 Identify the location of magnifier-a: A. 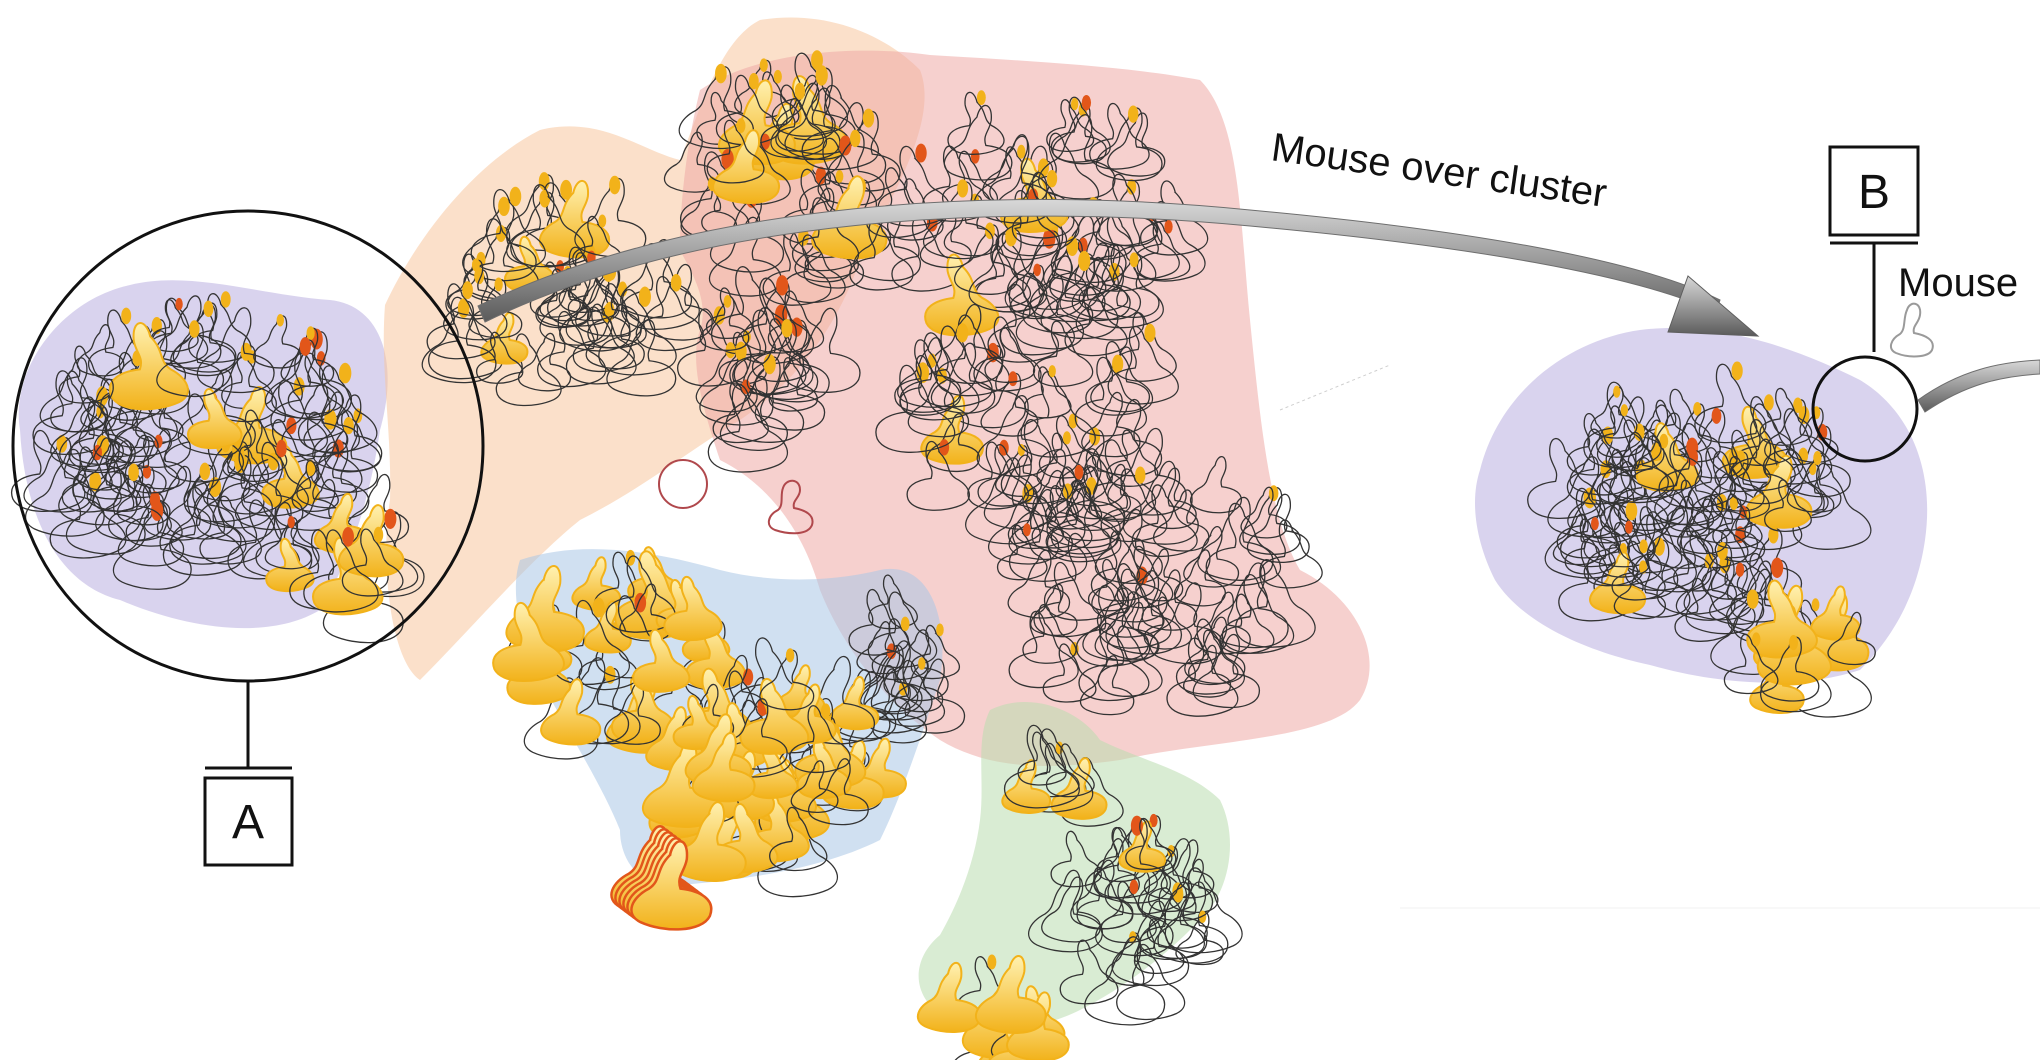
(248, 538).